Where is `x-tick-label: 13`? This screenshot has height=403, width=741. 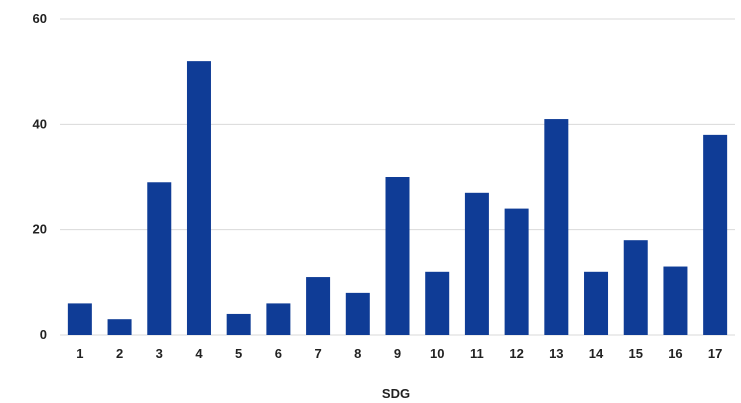 x-tick-label: 13 is located at coordinates (556, 353).